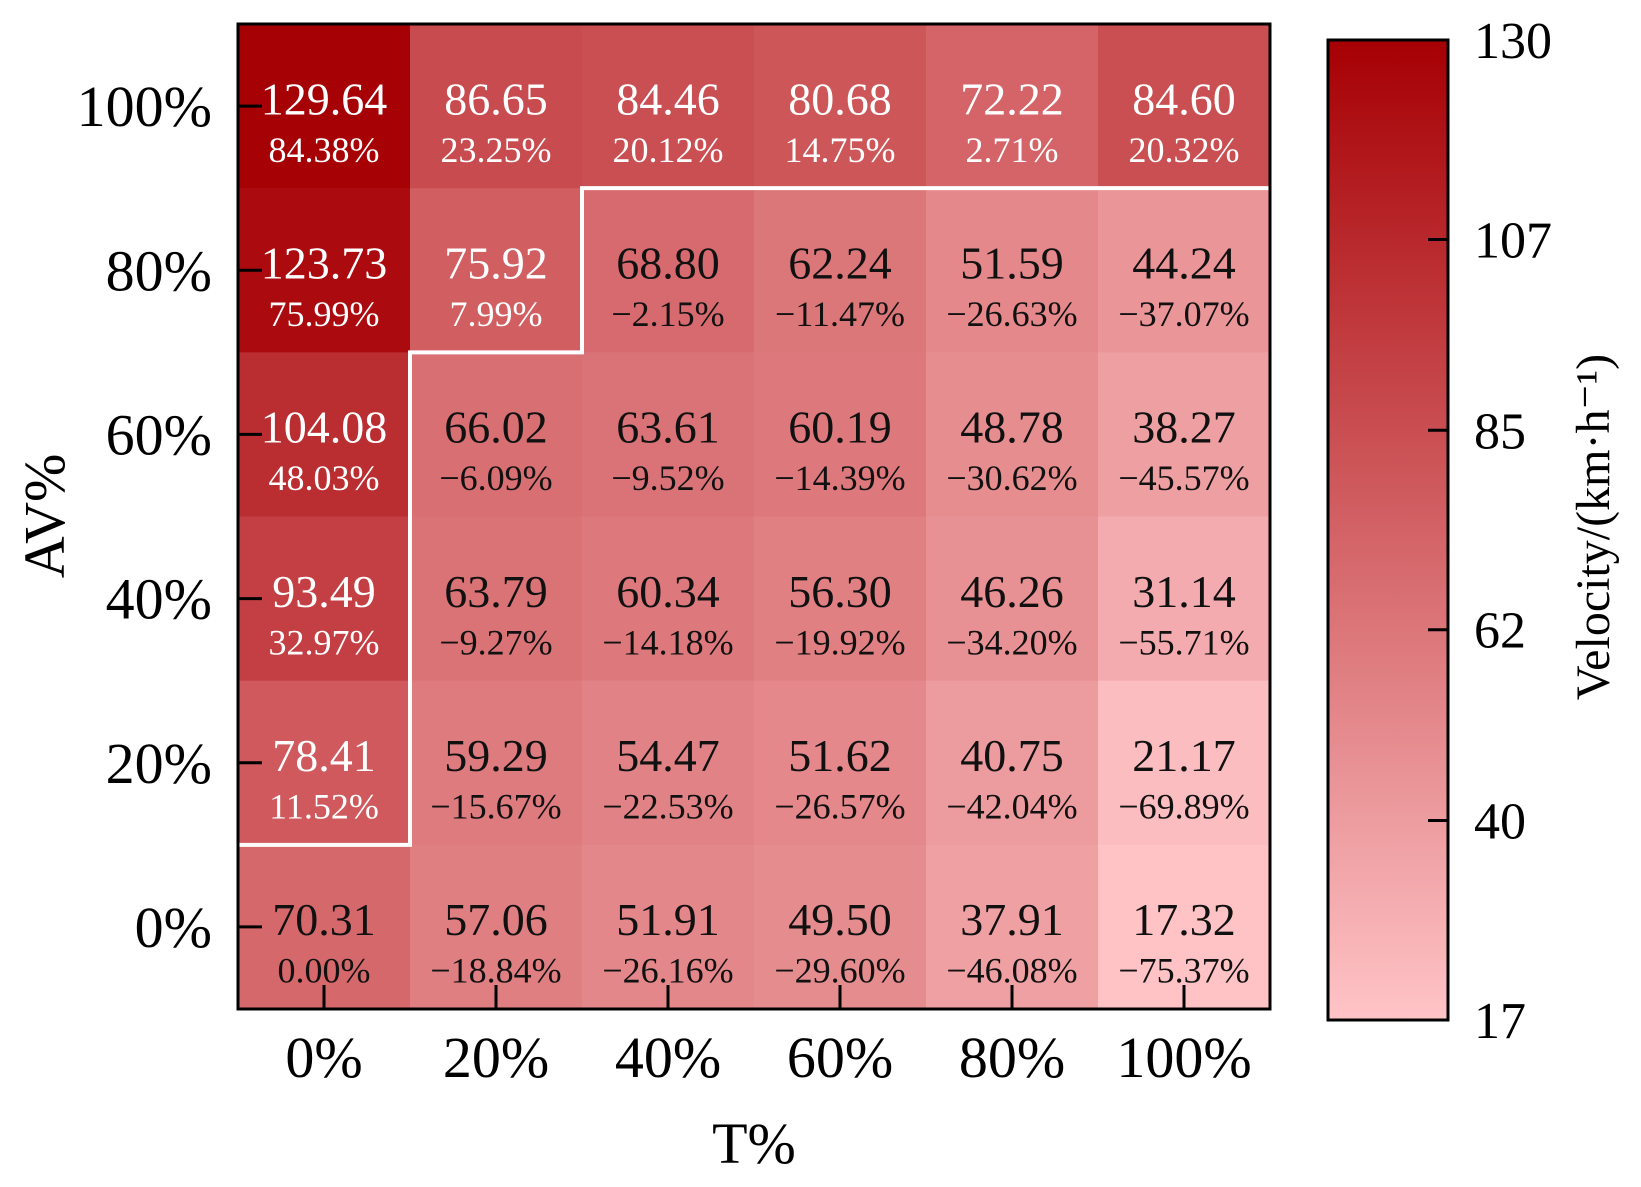  Describe the element at coordinates (173, 927) in the screenshot. I see `y-tick-label: 0%` at that location.